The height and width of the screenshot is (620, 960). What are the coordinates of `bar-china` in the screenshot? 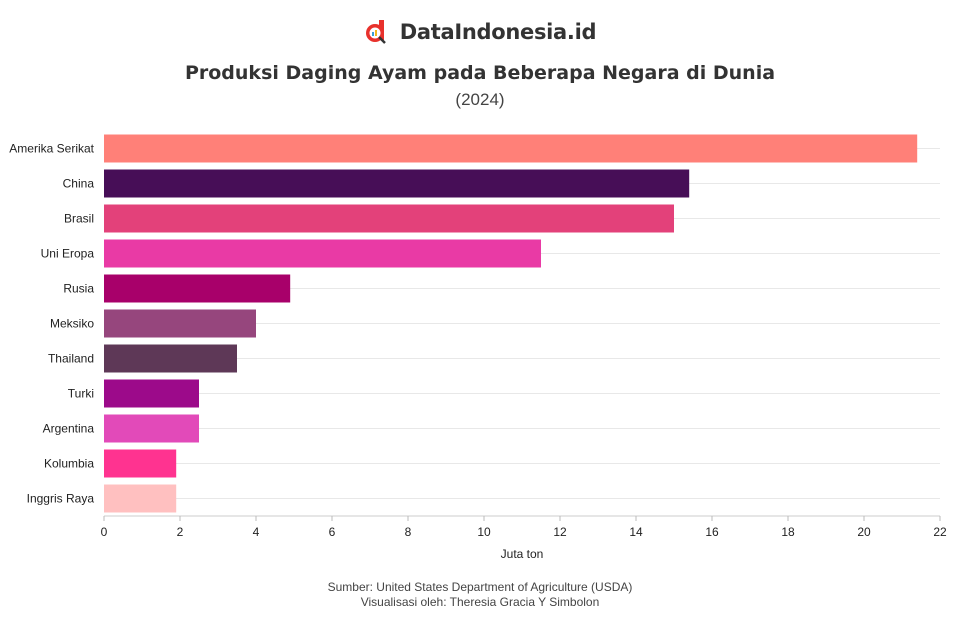 It's located at (397, 183).